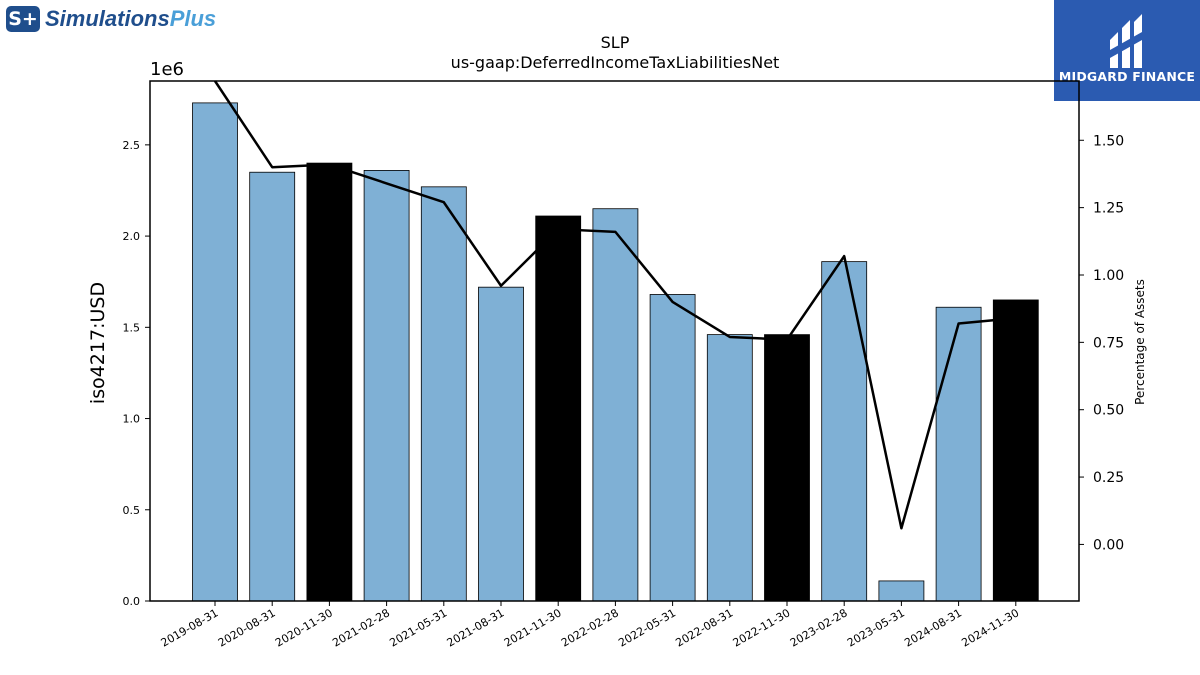  What do you see at coordinates (193, 18) in the screenshot?
I see `wordmark-part2: Plus` at bounding box center [193, 18].